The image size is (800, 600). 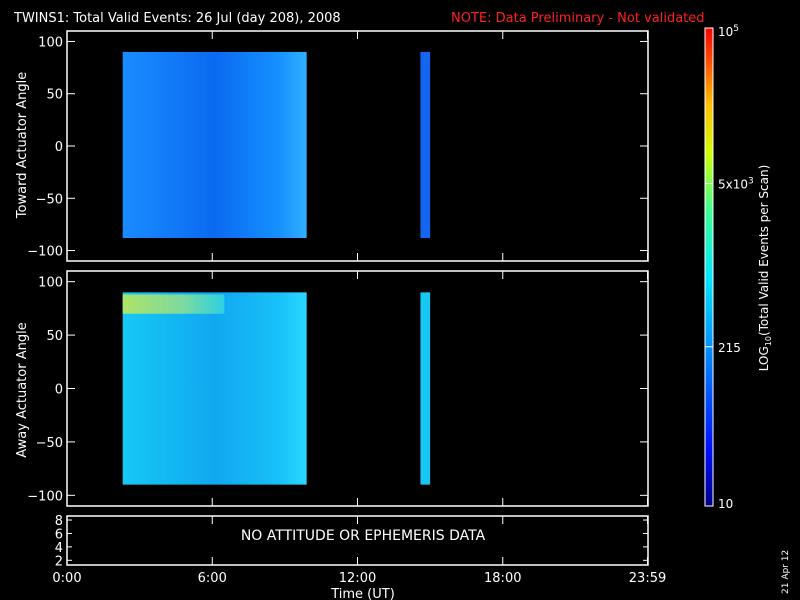 What do you see at coordinates (786, 572) in the screenshot?
I see `plot-date: 21 Apr 12` at bounding box center [786, 572].